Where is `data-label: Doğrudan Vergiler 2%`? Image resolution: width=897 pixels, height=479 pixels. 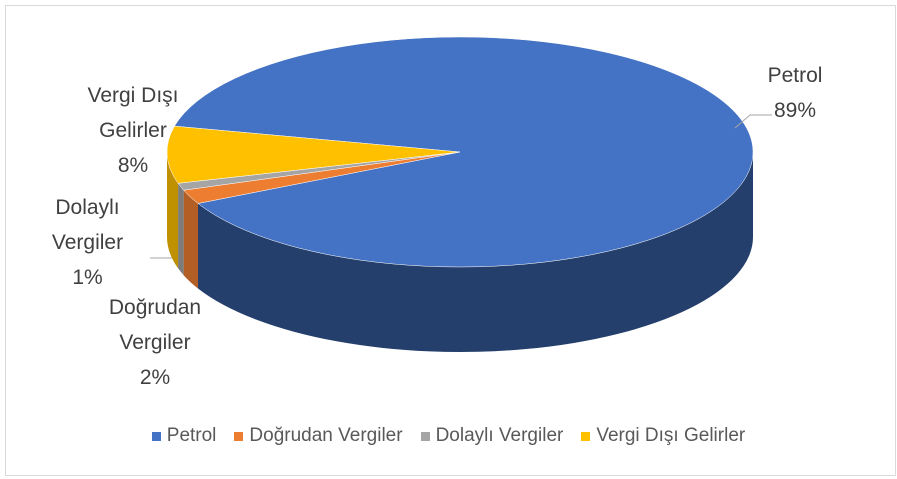
data-label: Doğrudan Vergiler 2% is located at coordinates (155, 342).